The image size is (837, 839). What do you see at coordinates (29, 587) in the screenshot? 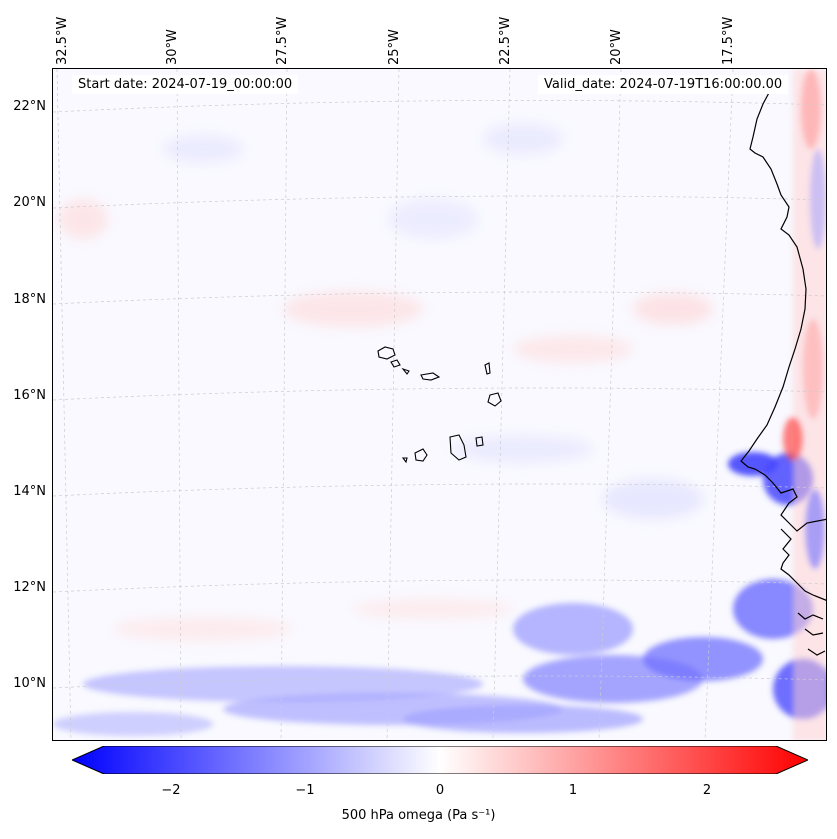
I see `lat-label-12n: 12°N` at bounding box center [29, 587].